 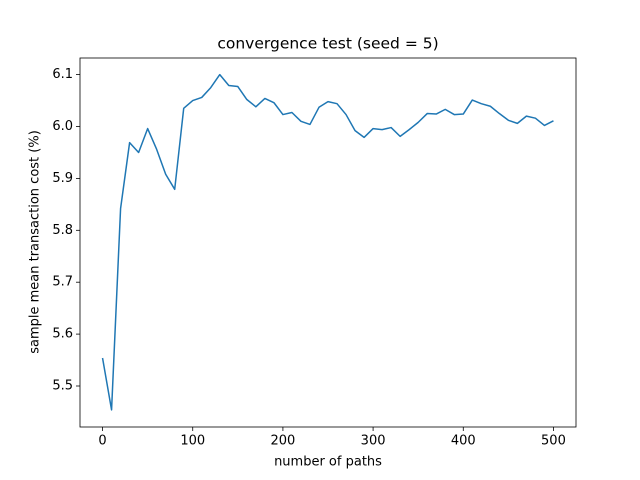 I want to click on y-tick-label: 5.6, so click(x=62, y=334).